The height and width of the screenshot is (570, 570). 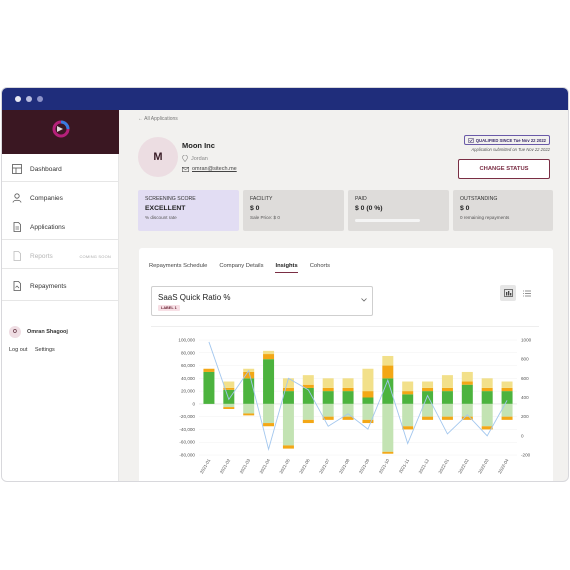 I want to click on account-links: Log out Settings, so click(x=35, y=350).